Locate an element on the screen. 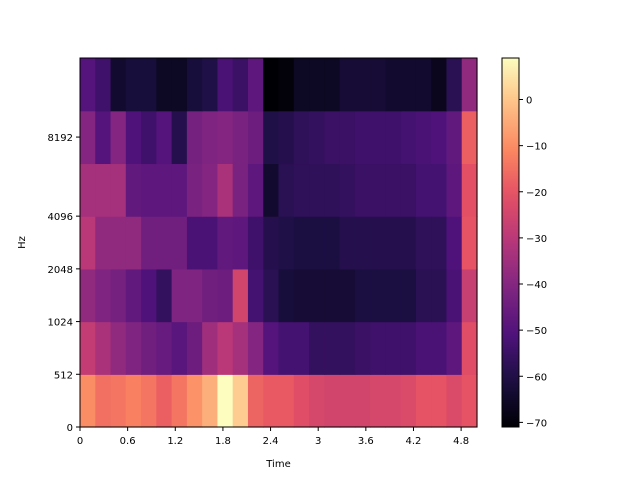 This screenshot has width=640, height=484. x-tick-label: 4.8 is located at coordinates (461, 441).